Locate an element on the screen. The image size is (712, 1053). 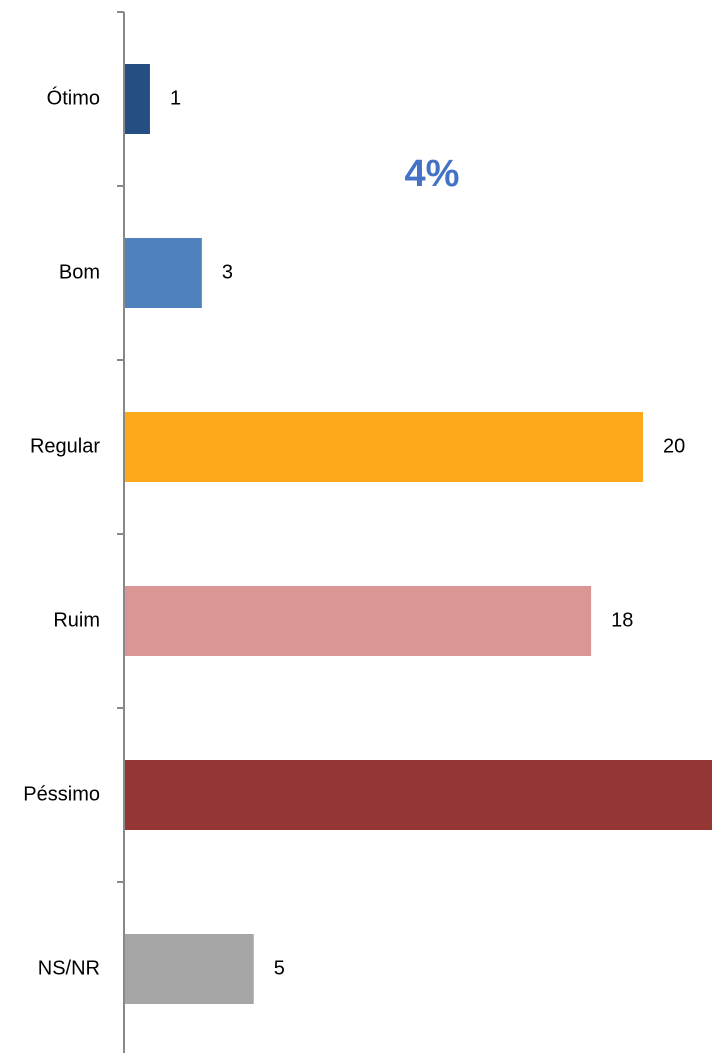
value-label: 5 is located at coordinates (279, 968).